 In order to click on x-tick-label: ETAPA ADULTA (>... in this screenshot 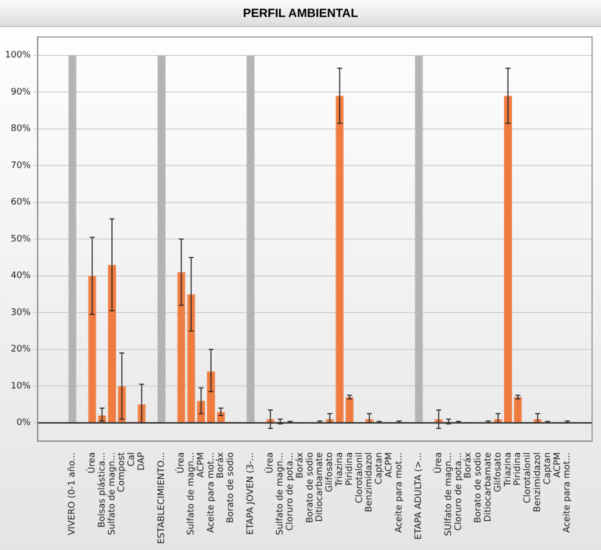, I will do `click(419, 496)`.